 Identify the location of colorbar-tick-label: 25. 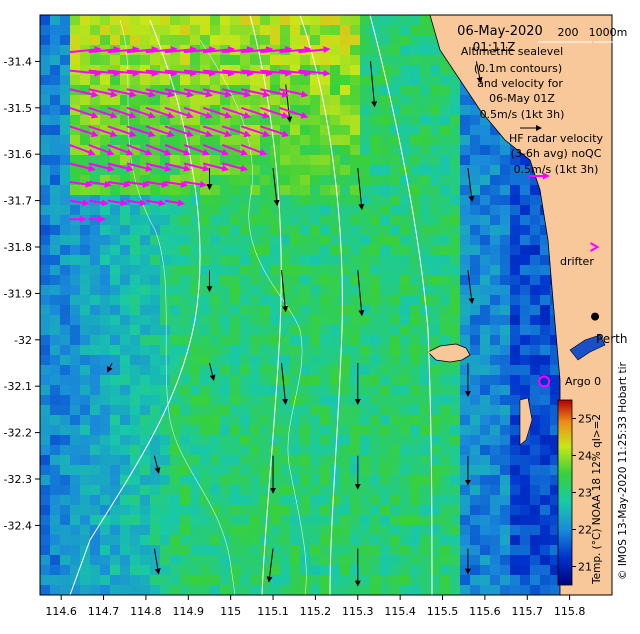
(585, 419).